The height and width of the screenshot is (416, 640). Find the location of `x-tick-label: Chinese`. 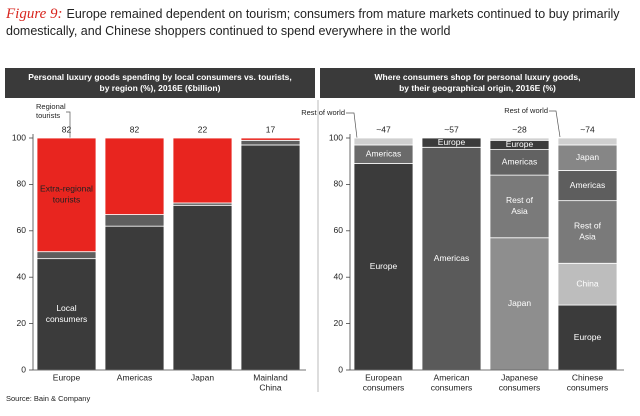

x-tick-label: Chinese is located at coordinates (587, 377).